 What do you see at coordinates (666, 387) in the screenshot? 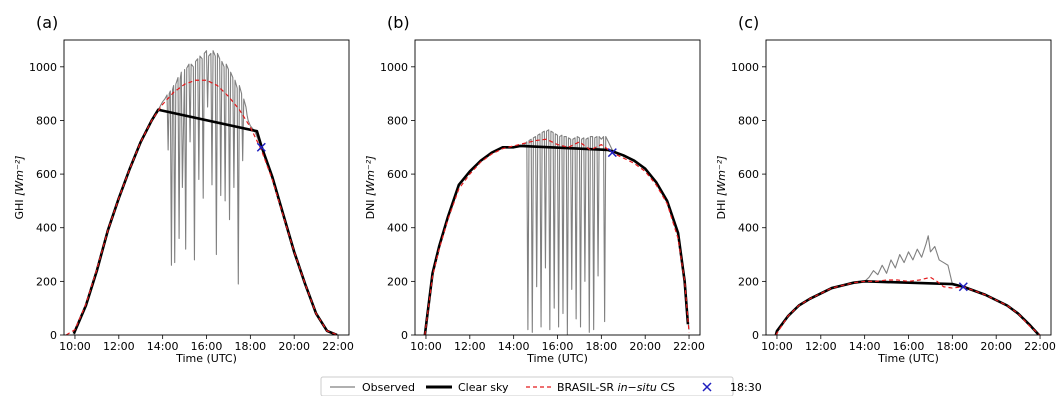
I see `legend-brasil-sr-label-suffix: CS` at bounding box center [666, 387].